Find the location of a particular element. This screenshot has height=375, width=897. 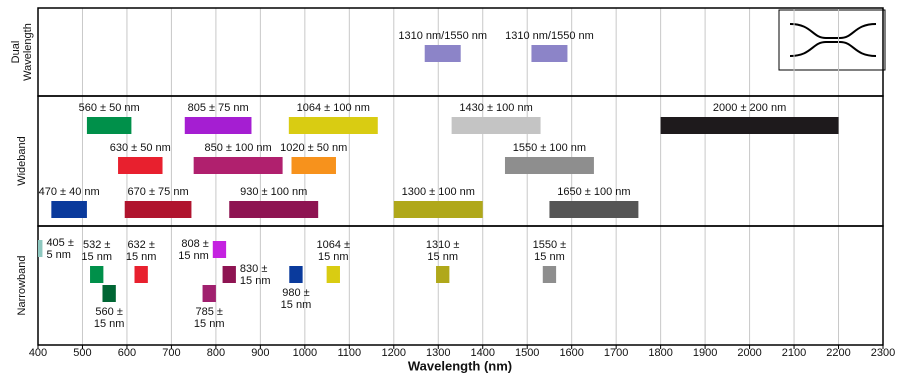

x-tick-label: 1900 is located at coordinates (705, 353).